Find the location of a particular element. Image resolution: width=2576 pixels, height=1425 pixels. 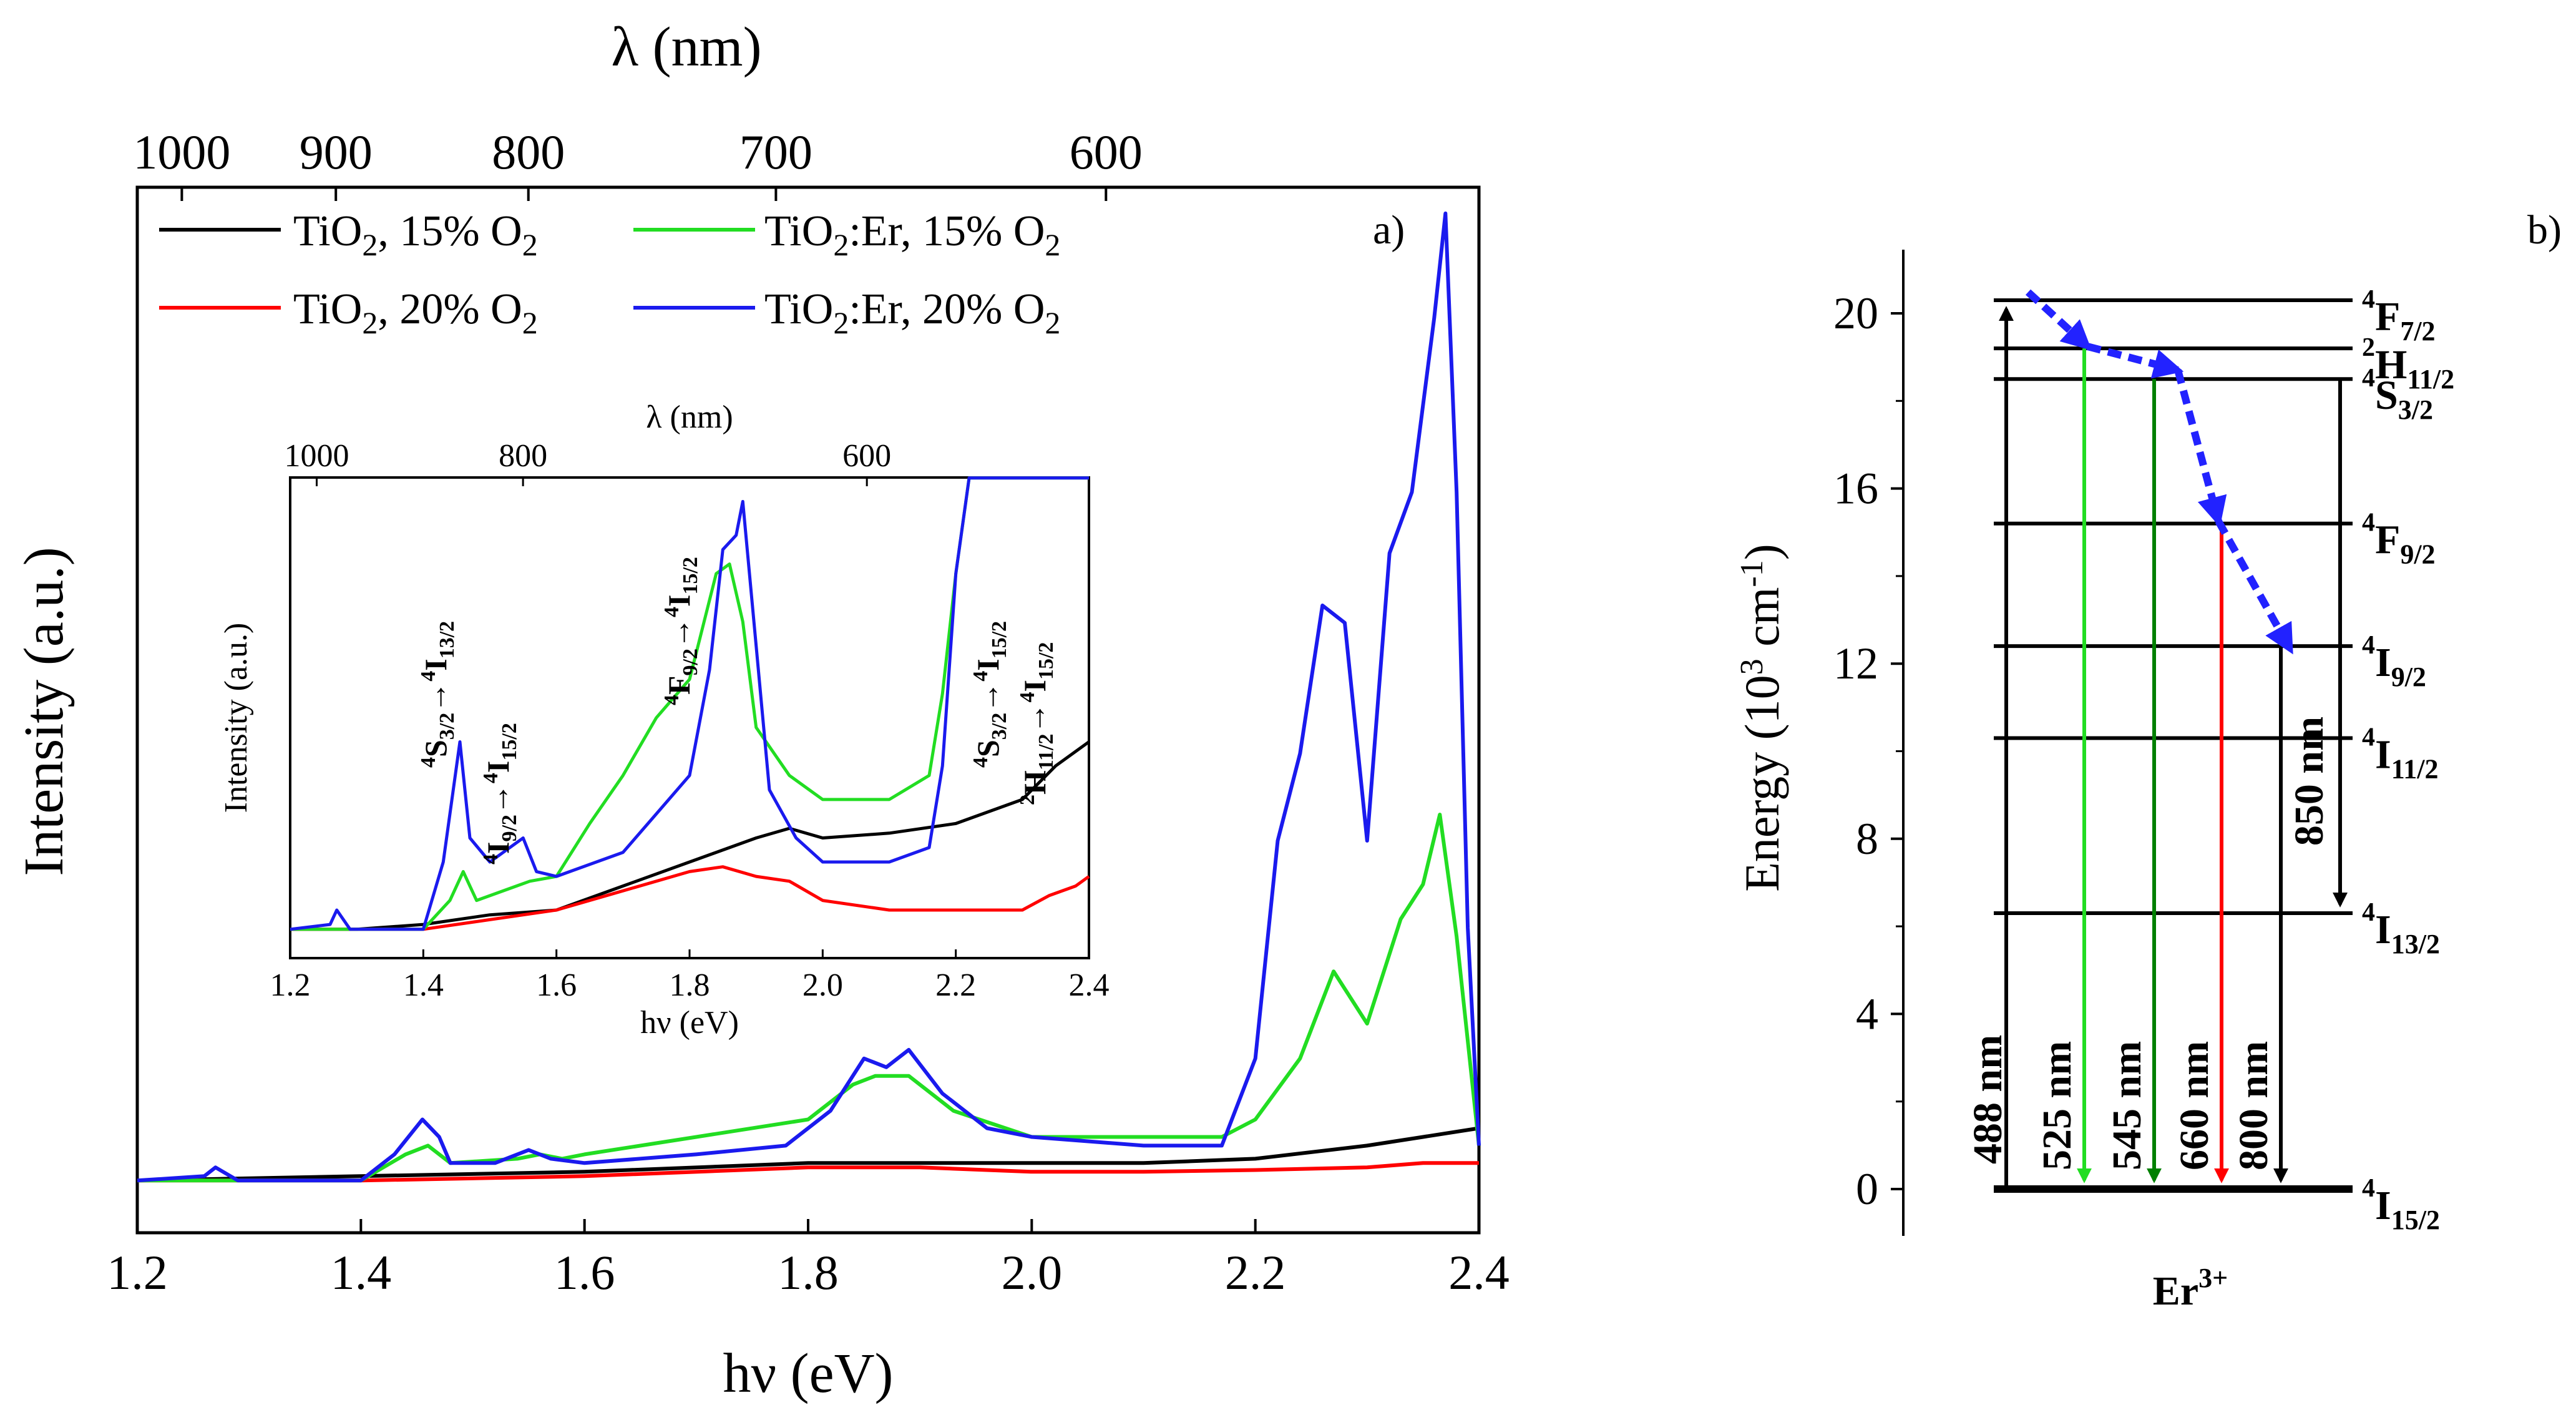

main-x-axis-label: hν (eV) is located at coordinates (808, 1373).